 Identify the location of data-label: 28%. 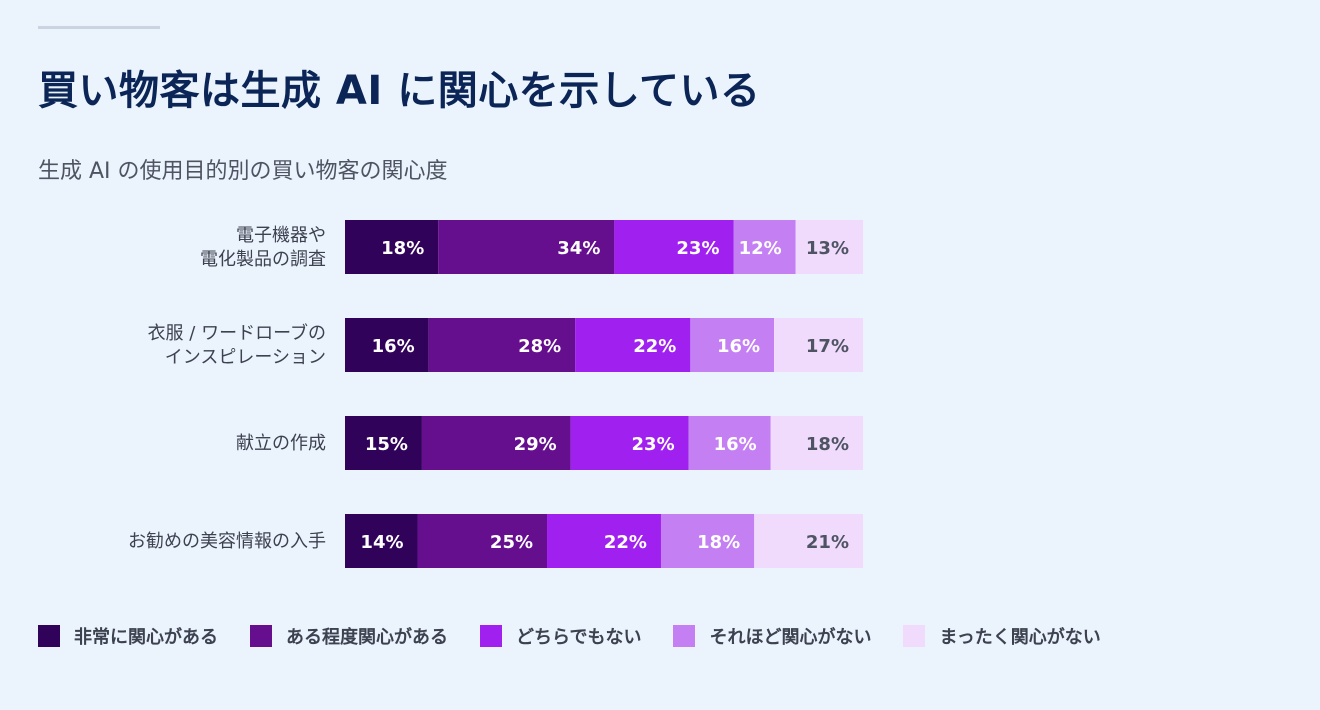
(539, 346).